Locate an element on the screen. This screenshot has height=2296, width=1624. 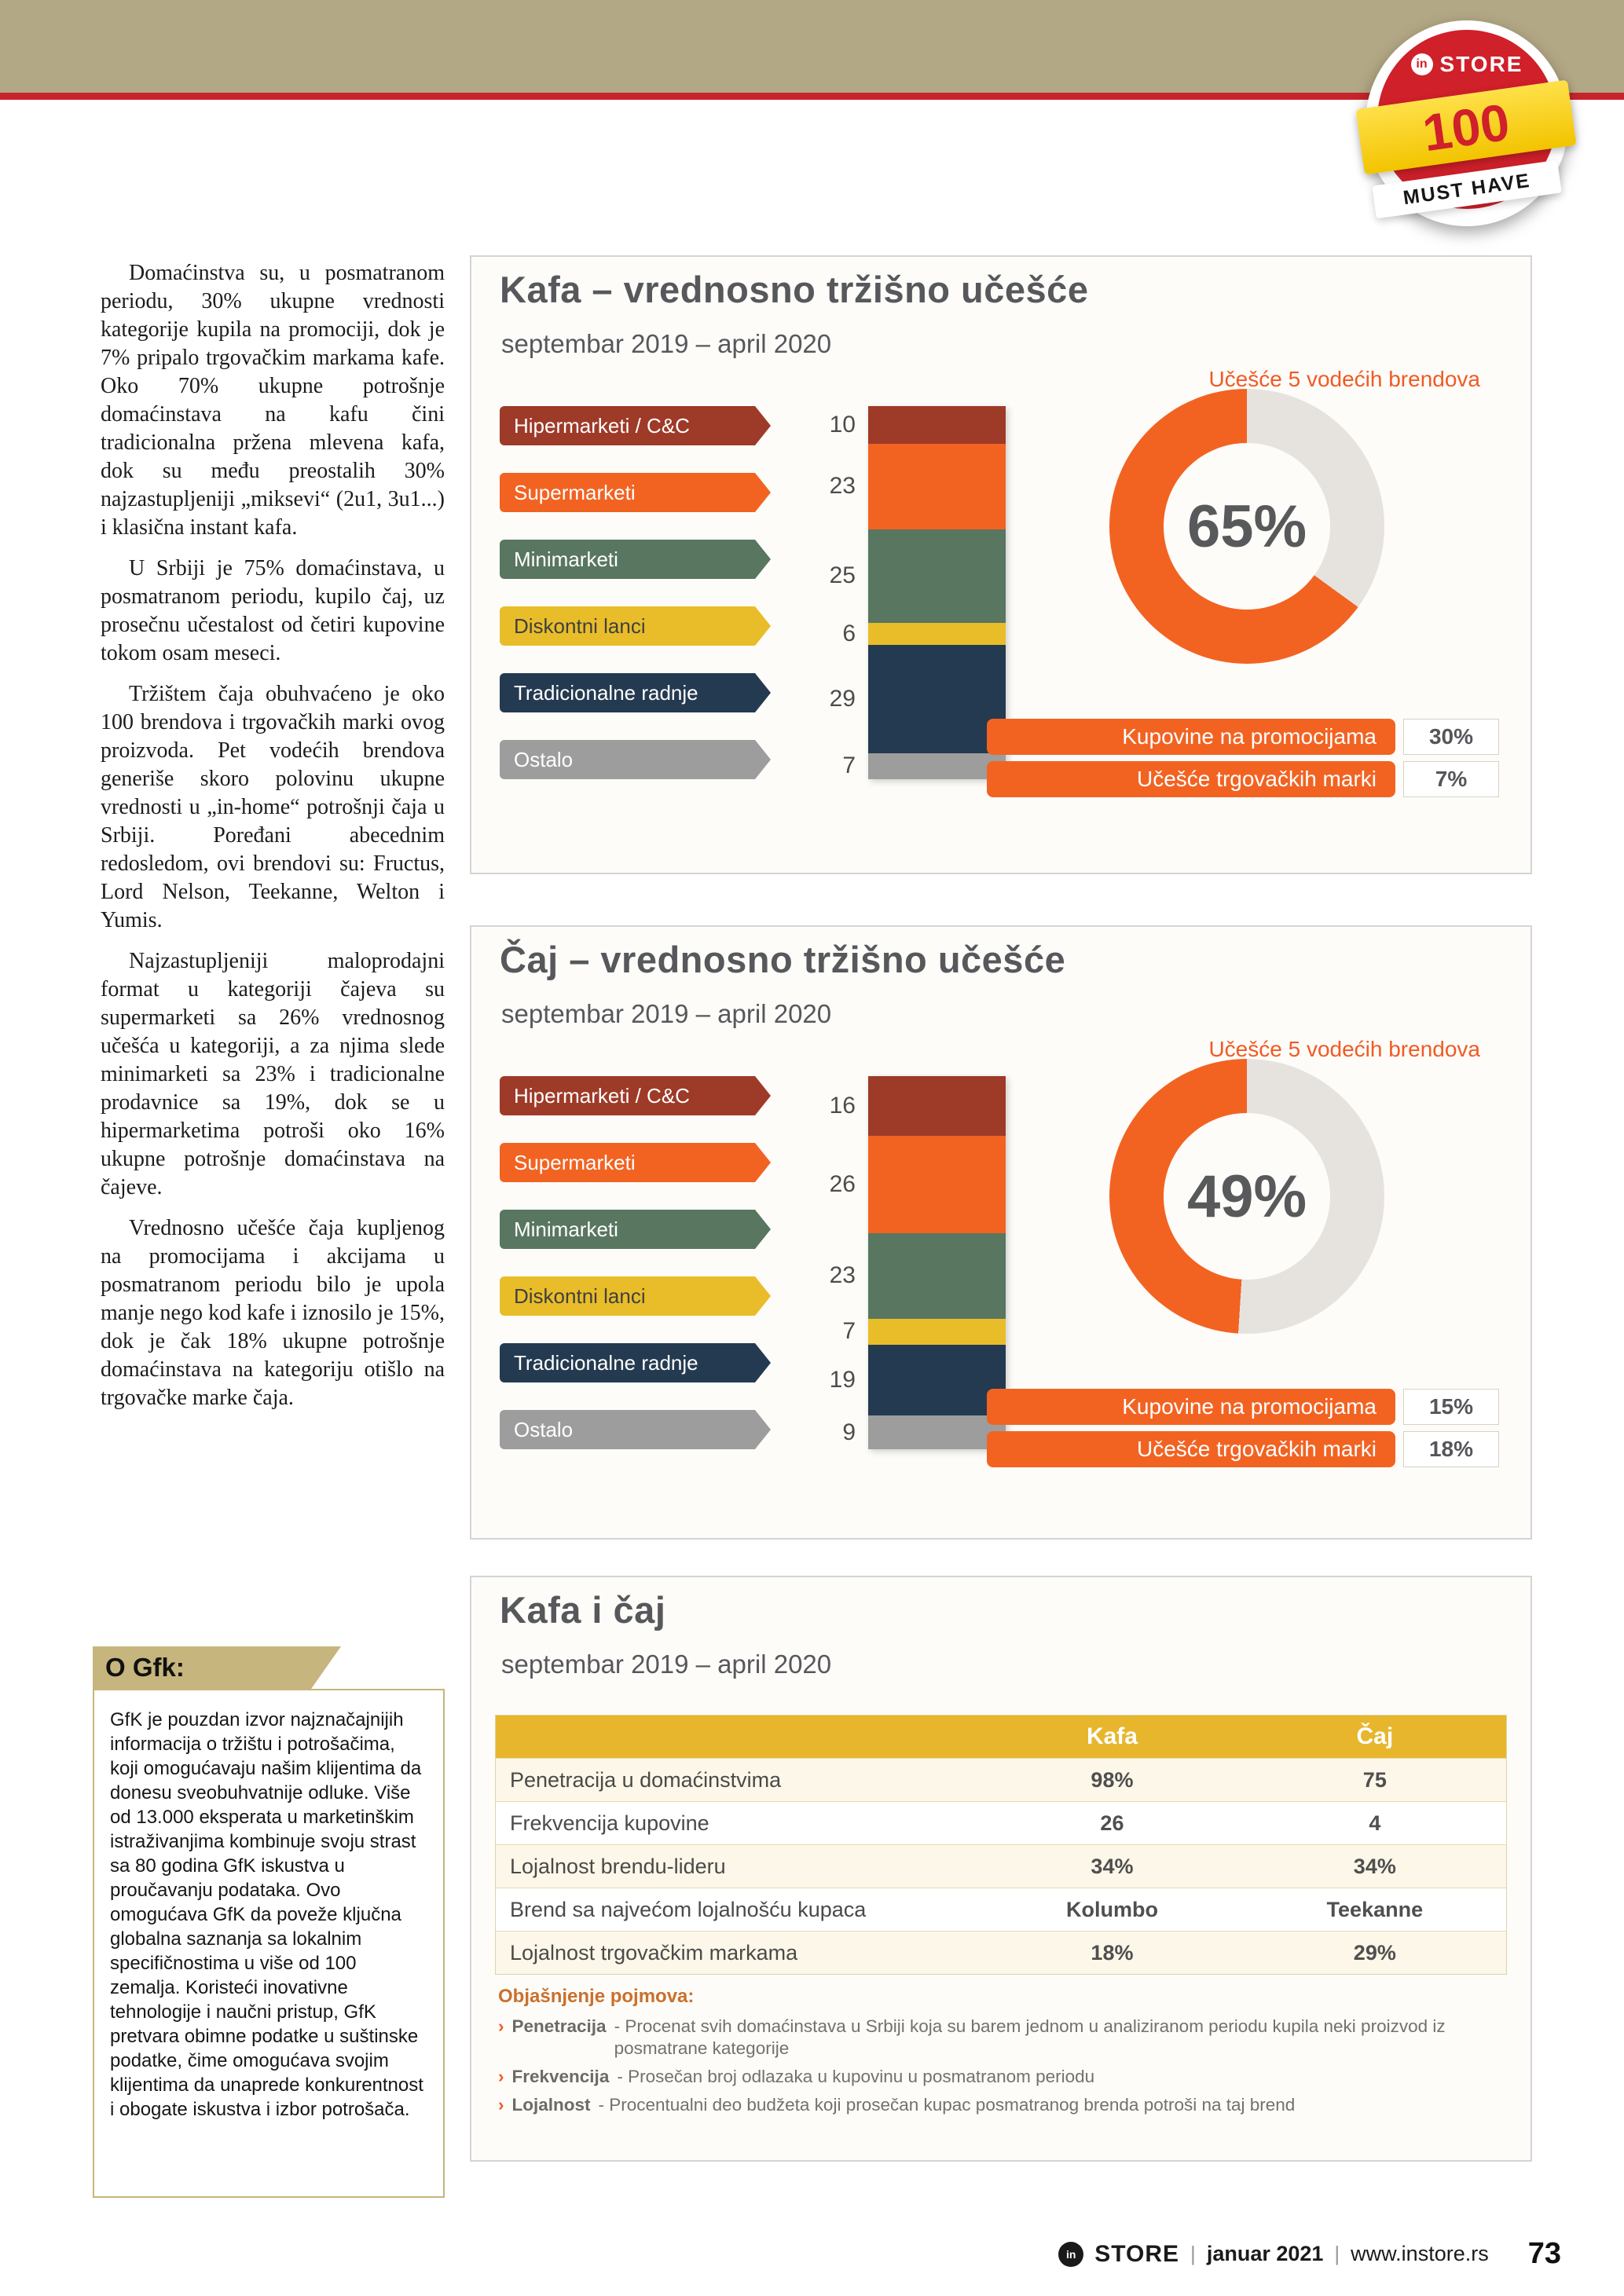
row-label: Brend sa najvećom lojalnošću kupaca is located at coordinates (689, 1909).